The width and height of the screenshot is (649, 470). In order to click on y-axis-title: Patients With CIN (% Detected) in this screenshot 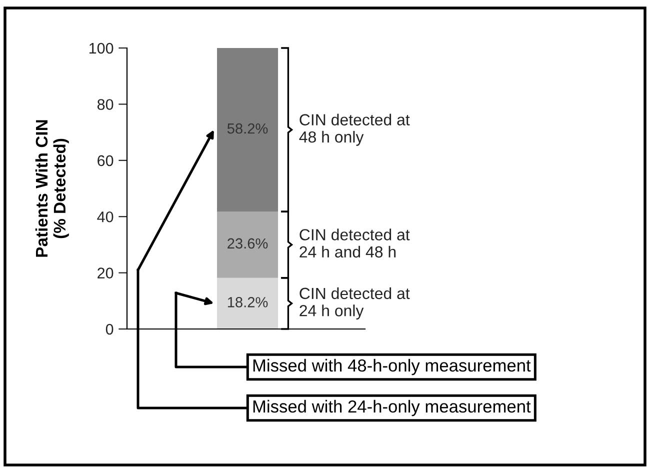, I will do `click(52, 188)`.